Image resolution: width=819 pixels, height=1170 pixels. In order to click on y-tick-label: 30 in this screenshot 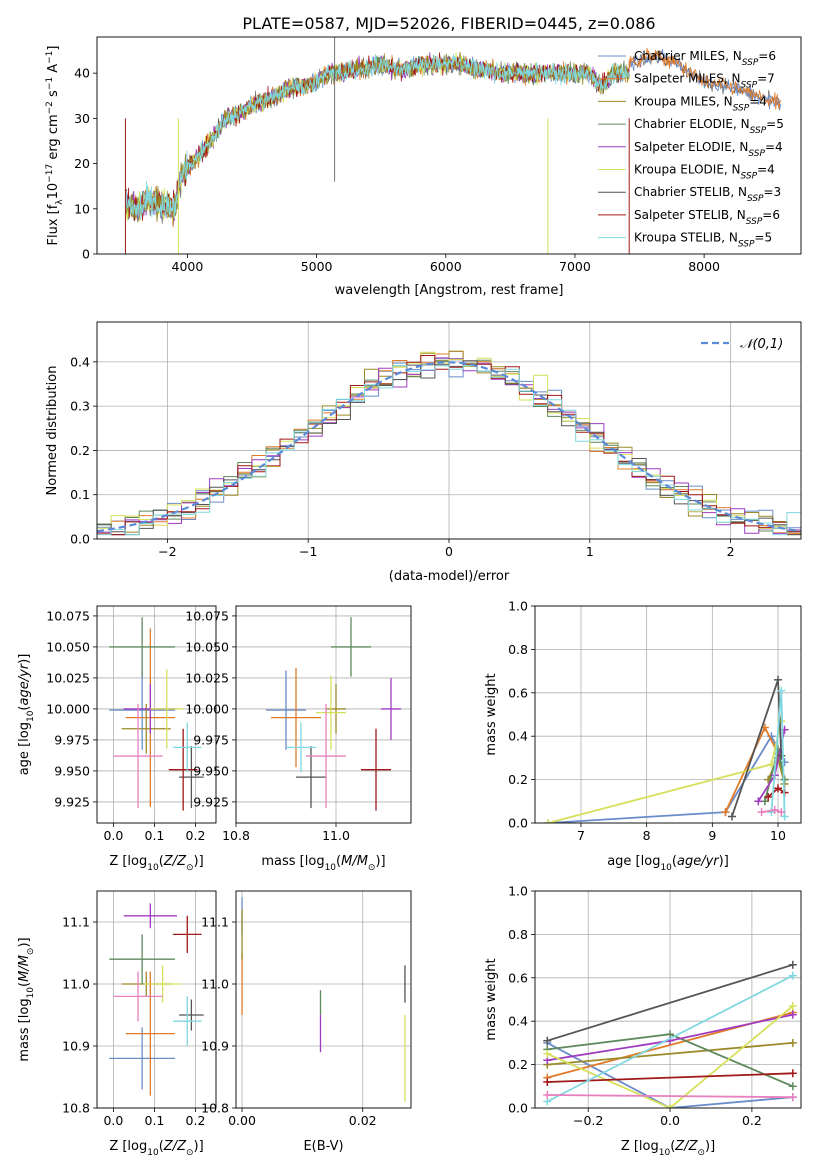, I will do `click(82, 118)`.